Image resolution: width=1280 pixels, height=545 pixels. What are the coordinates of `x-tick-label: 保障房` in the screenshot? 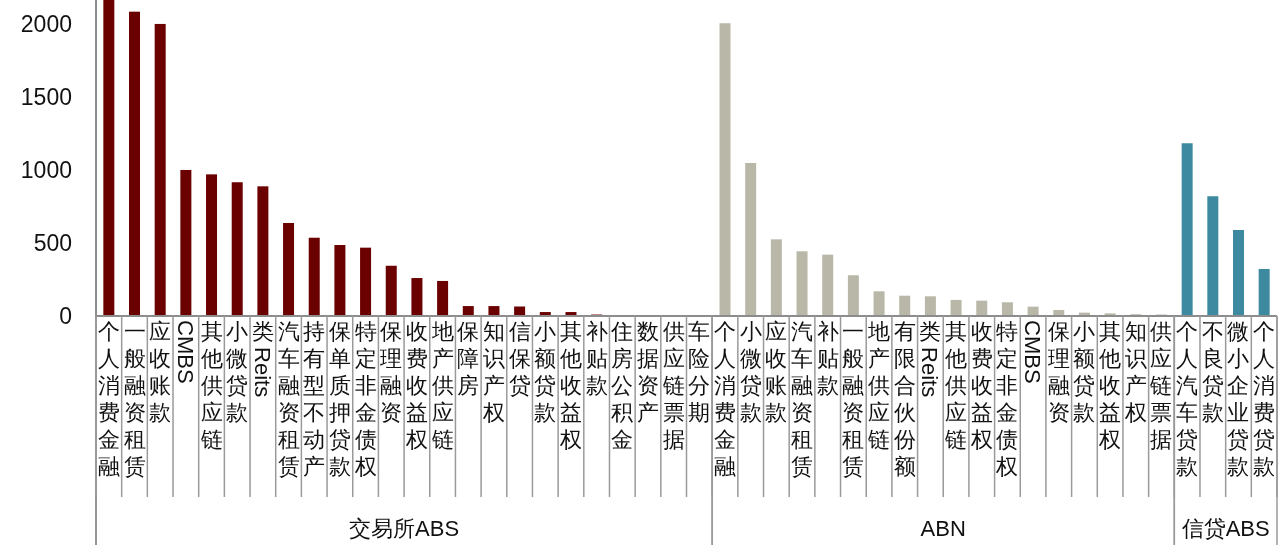 It's located at (468, 359).